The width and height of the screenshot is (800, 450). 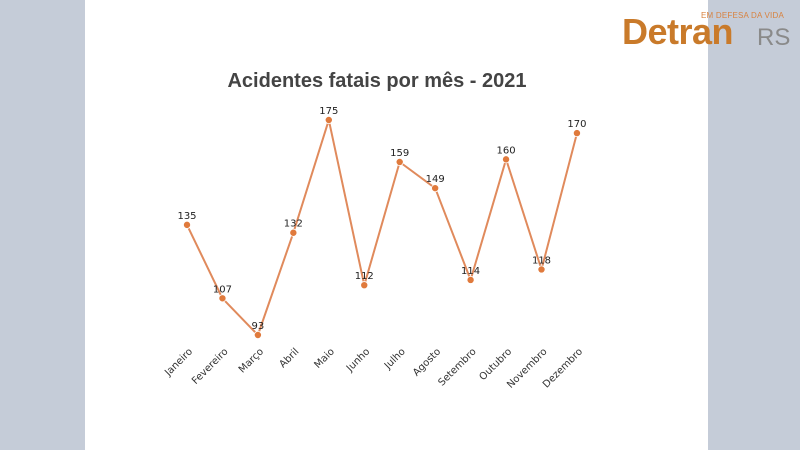 What do you see at coordinates (186, 216) in the screenshot?
I see `data-label: 135` at bounding box center [186, 216].